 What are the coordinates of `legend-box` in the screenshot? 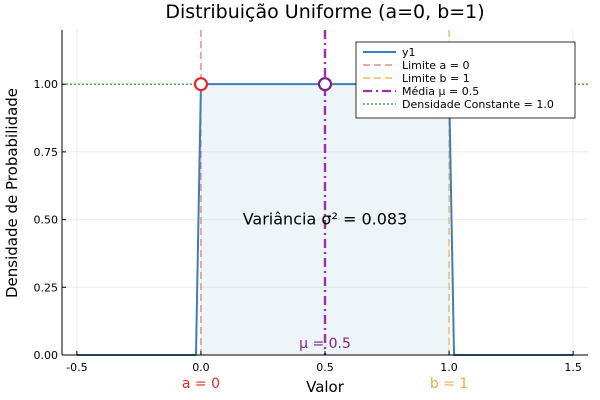 It's located at (465, 80).